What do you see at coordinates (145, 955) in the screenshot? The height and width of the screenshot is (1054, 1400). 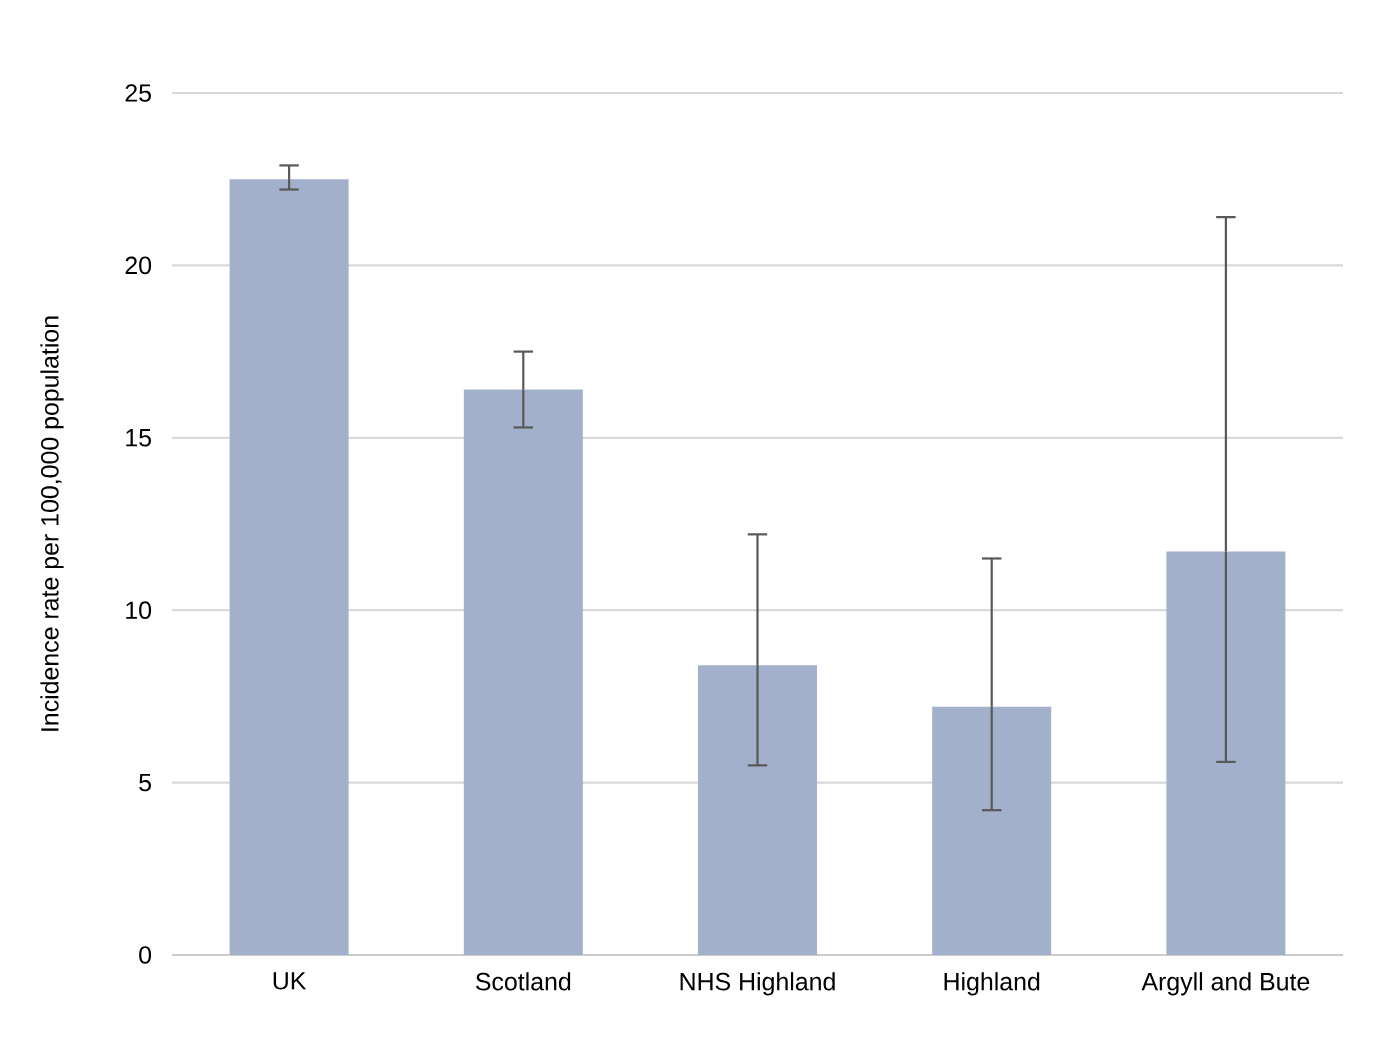 I see `y-tick-label: 0` at bounding box center [145, 955].